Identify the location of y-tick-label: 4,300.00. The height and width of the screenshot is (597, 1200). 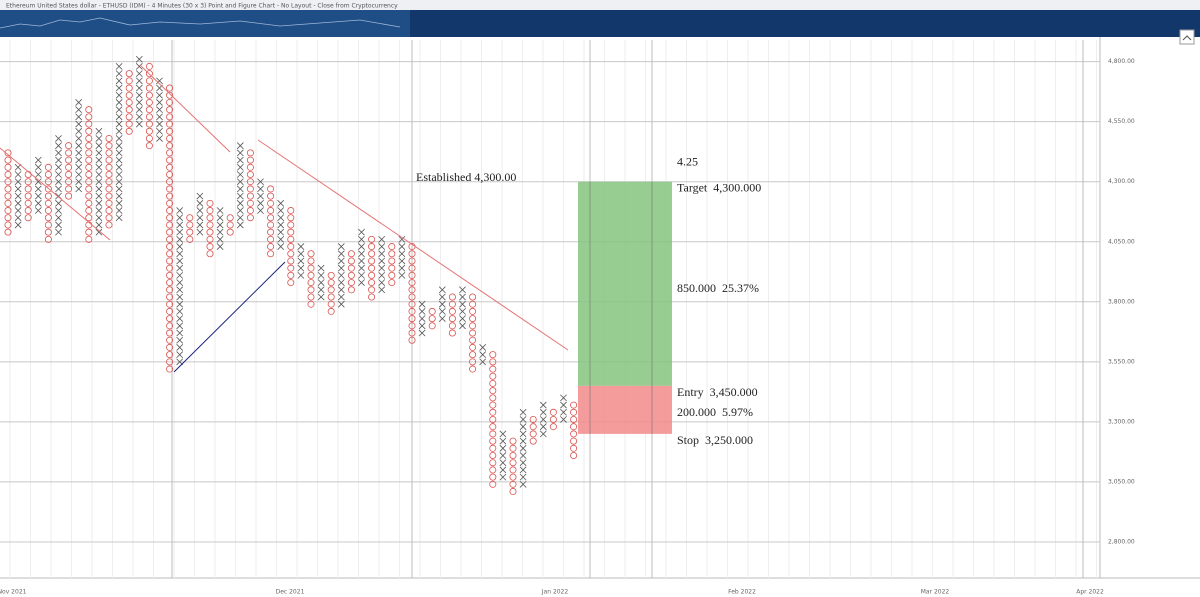
(1121, 181).